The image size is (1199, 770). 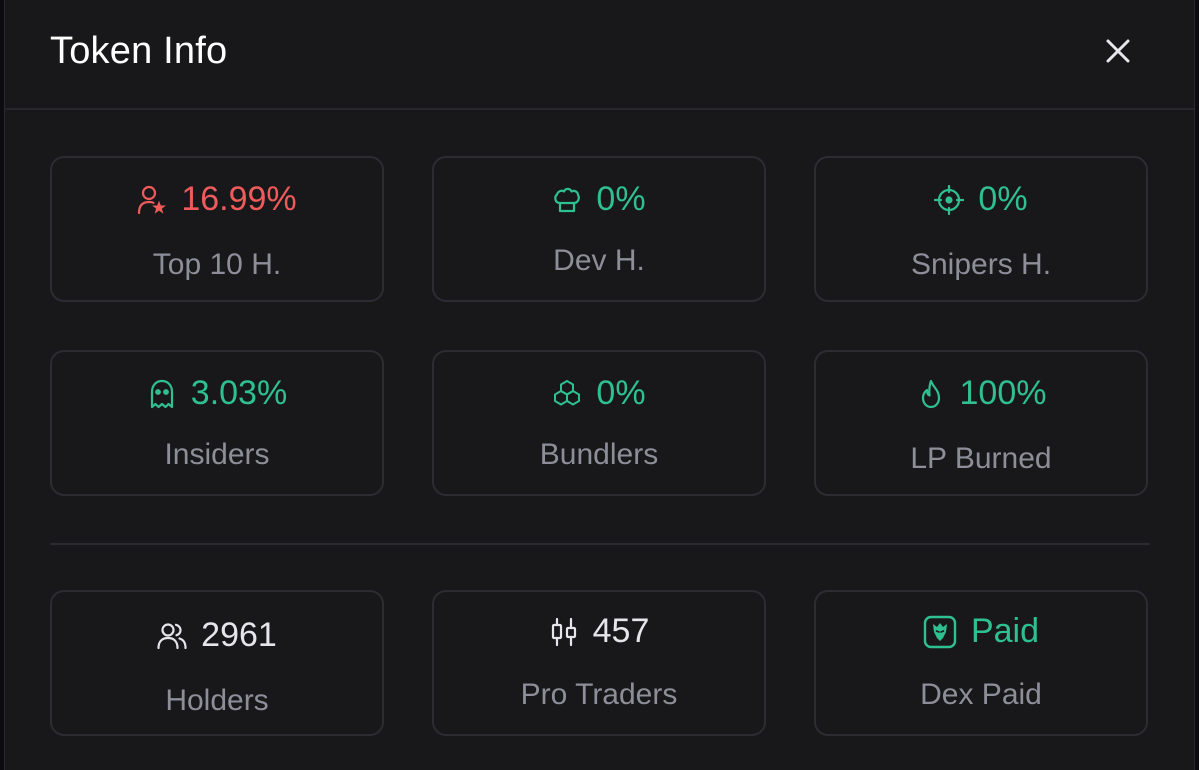 What do you see at coordinates (981, 663) in the screenshot?
I see `stat-card-dex-paid: Paid Dex Paid` at bounding box center [981, 663].